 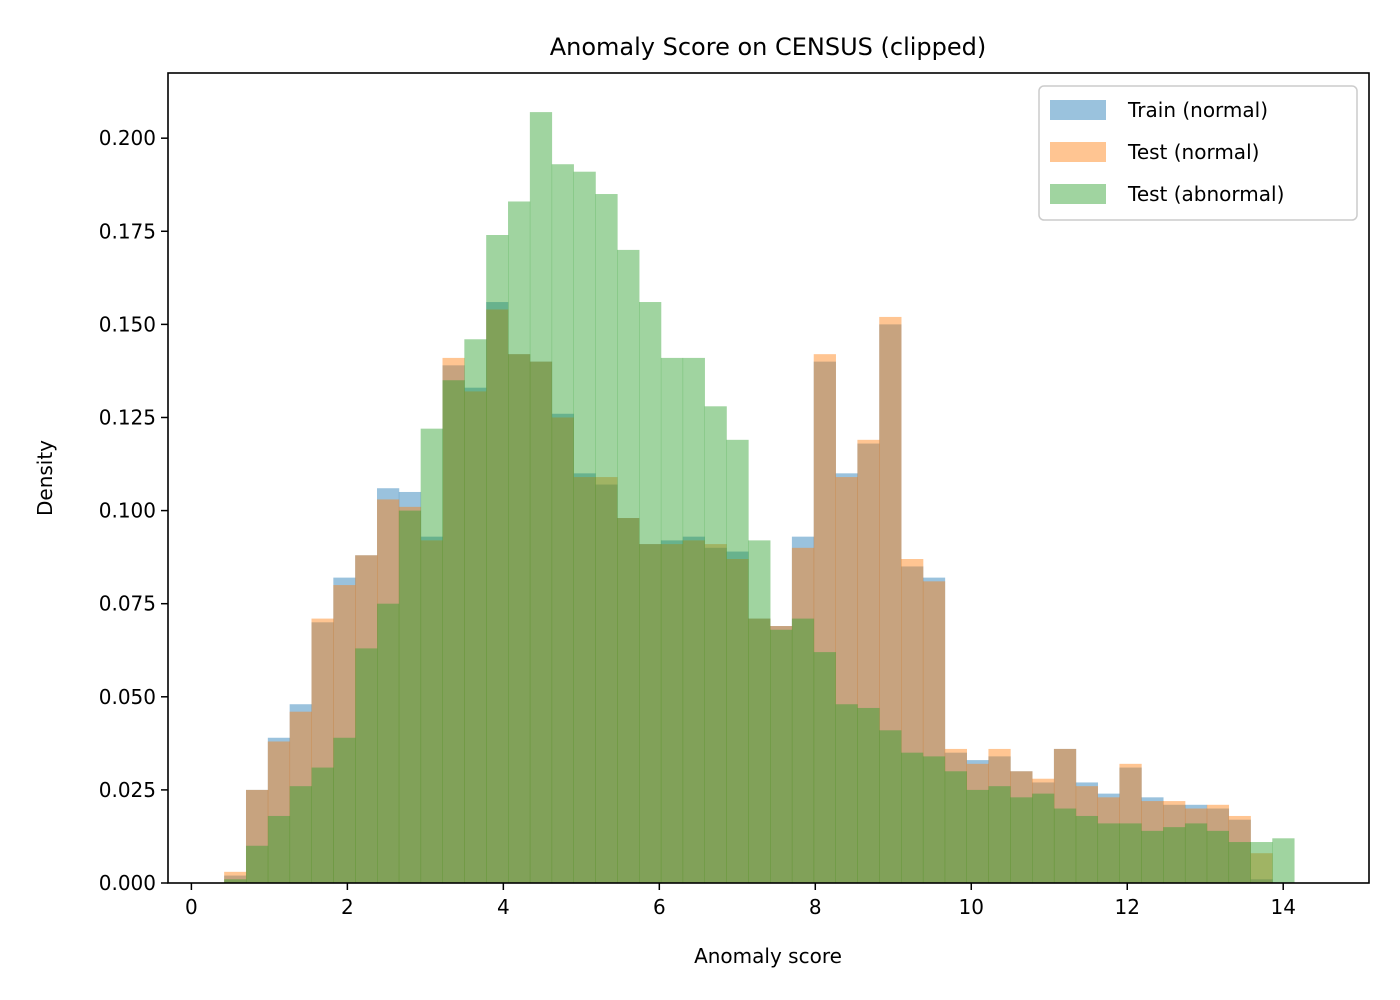 What do you see at coordinates (45, 478) in the screenshot?
I see `y-axis-label: Density` at bounding box center [45, 478].